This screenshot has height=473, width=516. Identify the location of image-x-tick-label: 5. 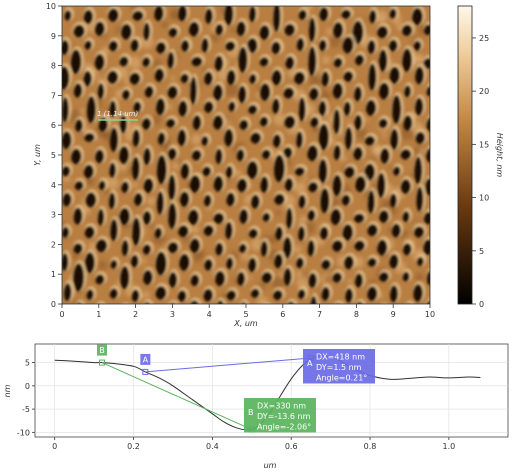
(245, 314).